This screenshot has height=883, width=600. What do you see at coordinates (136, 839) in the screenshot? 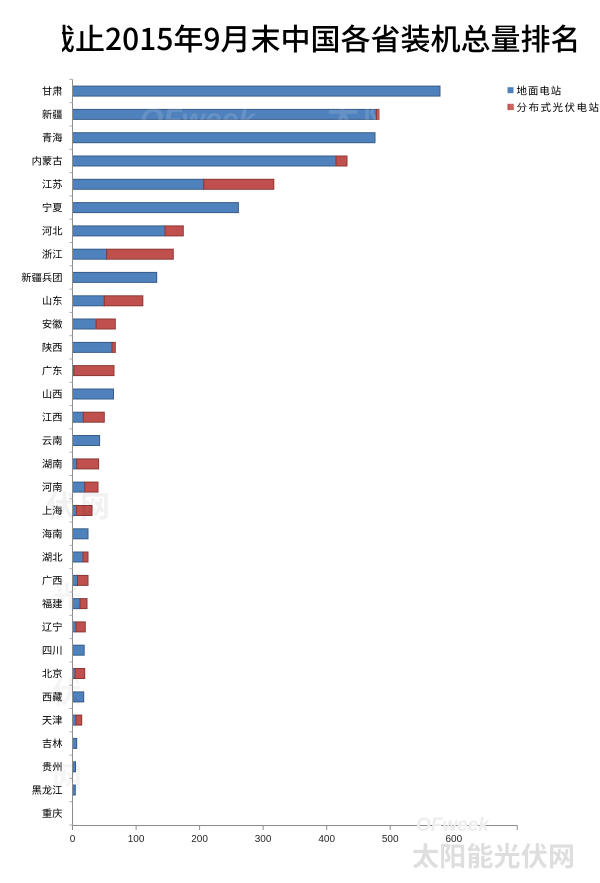
I see `svg-text: 100` at bounding box center [136, 839].